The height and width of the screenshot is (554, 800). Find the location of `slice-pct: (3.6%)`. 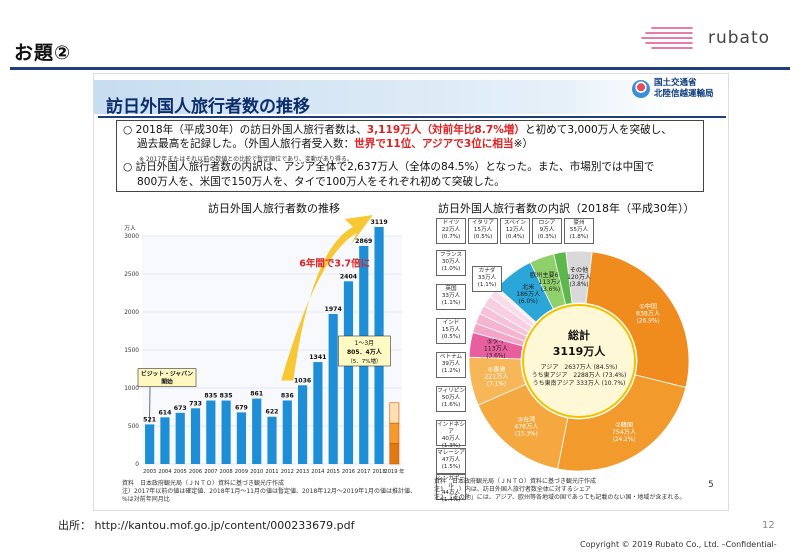

slice-pct: (3.6%) is located at coordinates (550, 290).